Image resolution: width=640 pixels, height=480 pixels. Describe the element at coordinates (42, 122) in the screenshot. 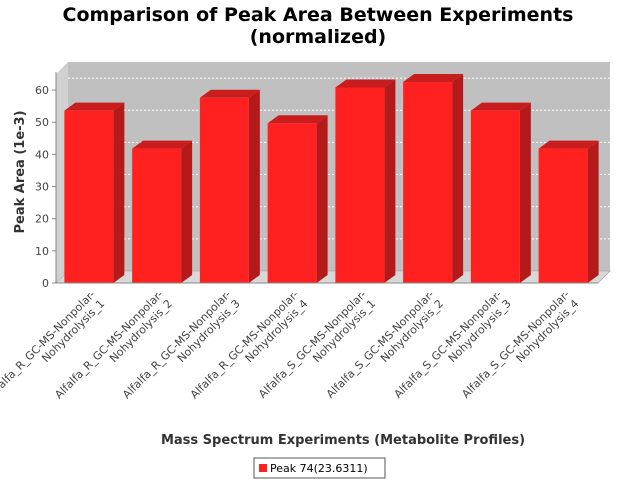

I see `y-tick-label: 50` at that location.